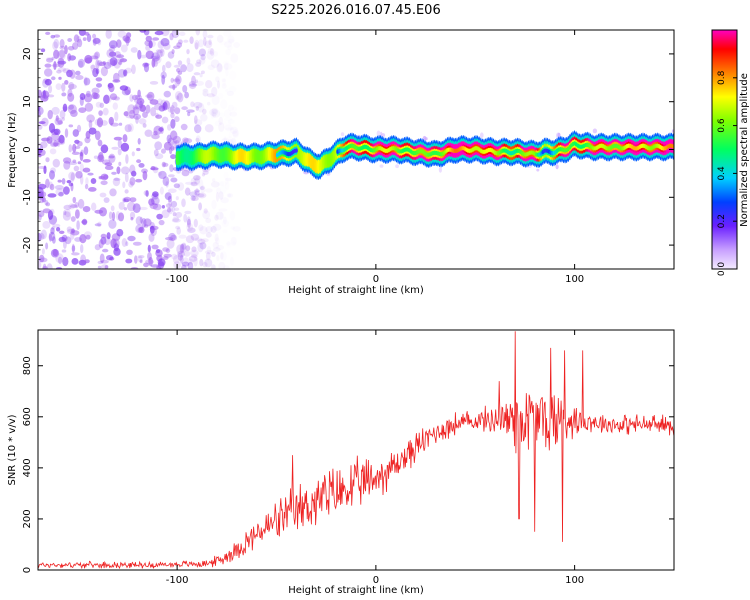 The image size is (750, 600). Describe the element at coordinates (574, 580) in the screenshot. I see `x-tick-label: 100` at that location.